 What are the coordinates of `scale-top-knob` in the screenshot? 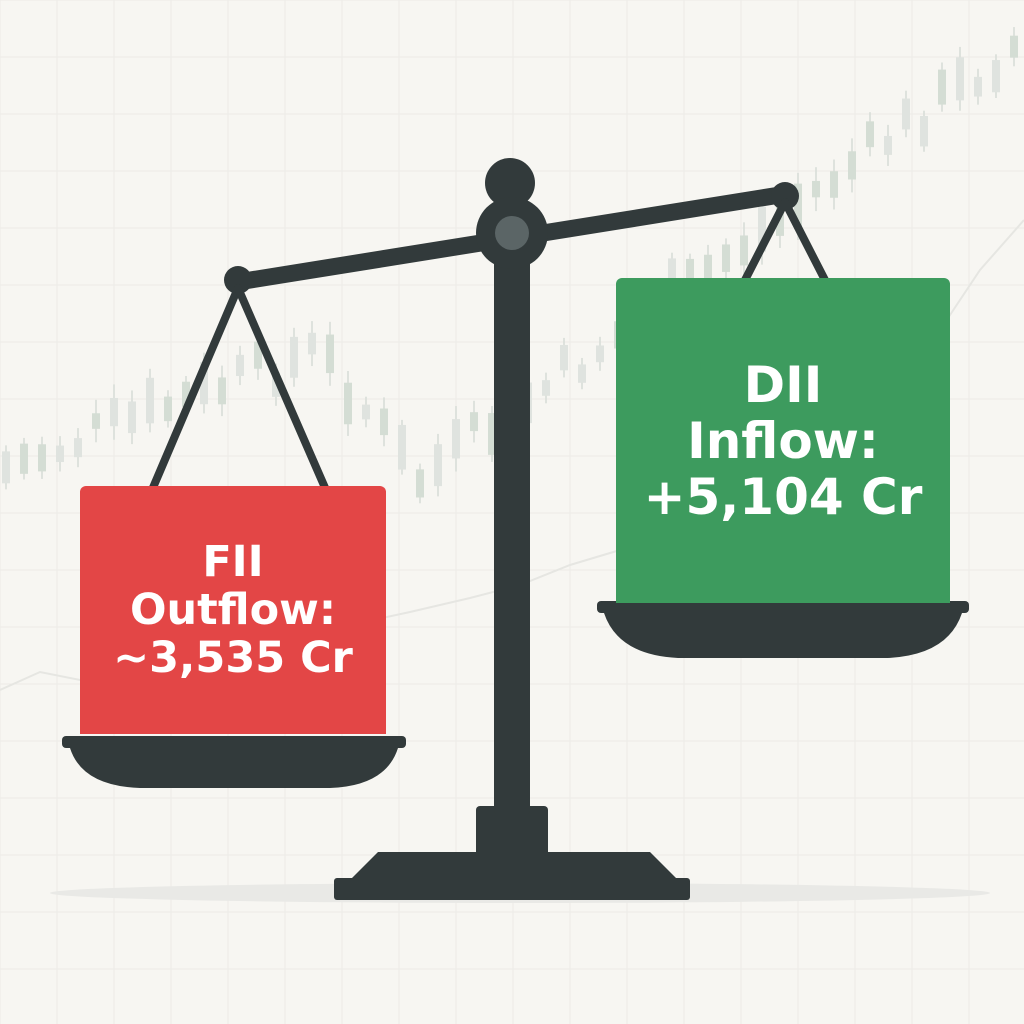 It's located at (510, 183).